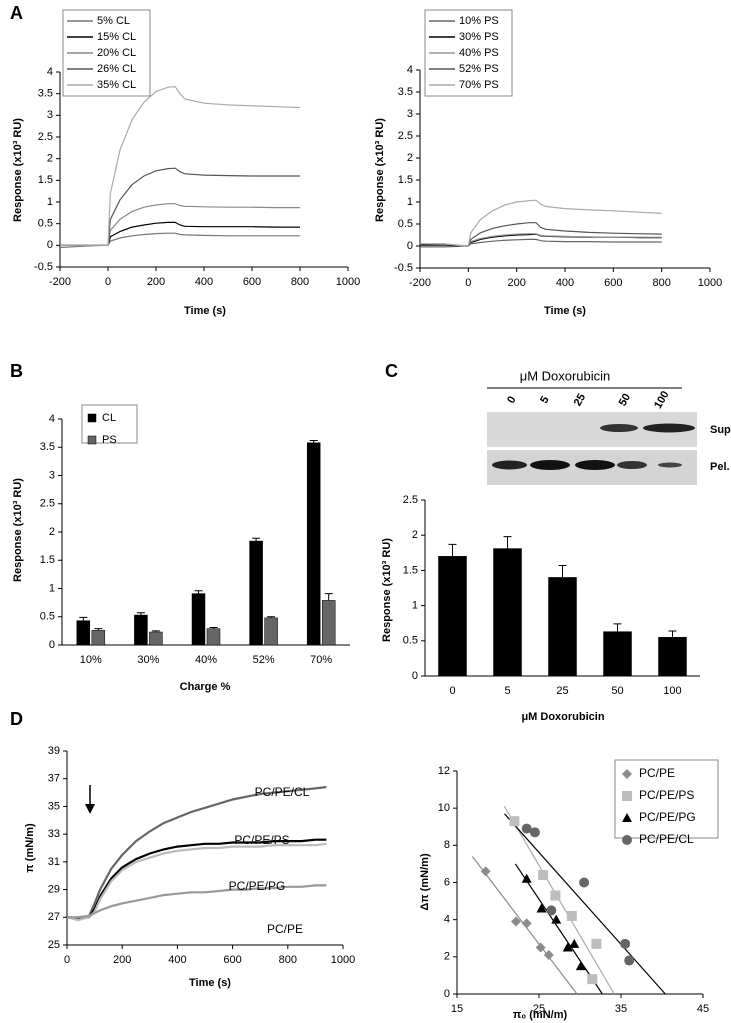 The image size is (731, 1023). Describe the element at coordinates (54, 862) in the screenshot. I see `y-tick-label: 31` at that location.